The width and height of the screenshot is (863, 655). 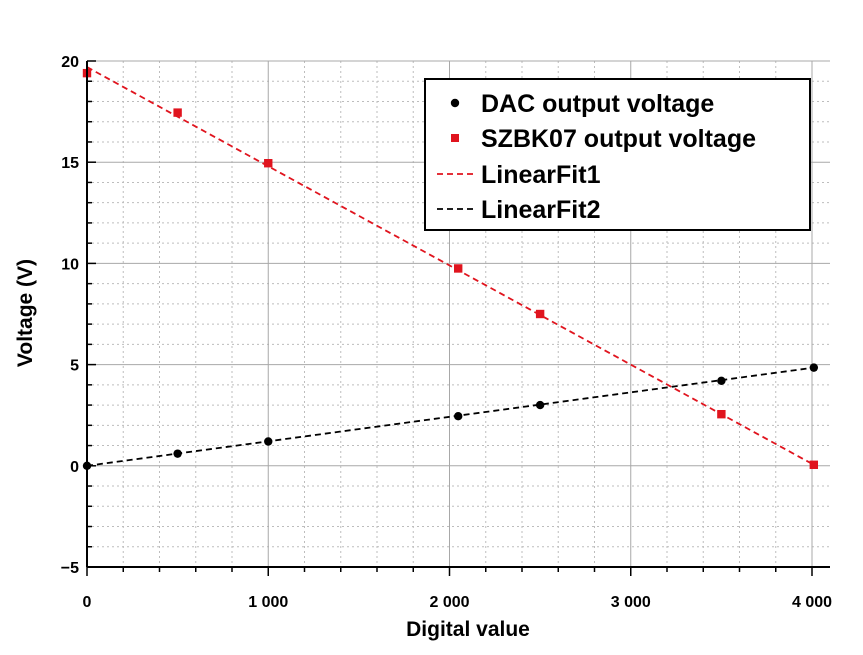 What do you see at coordinates (70, 568) in the screenshot?
I see `y-tick-label: −5` at bounding box center [70, 568].